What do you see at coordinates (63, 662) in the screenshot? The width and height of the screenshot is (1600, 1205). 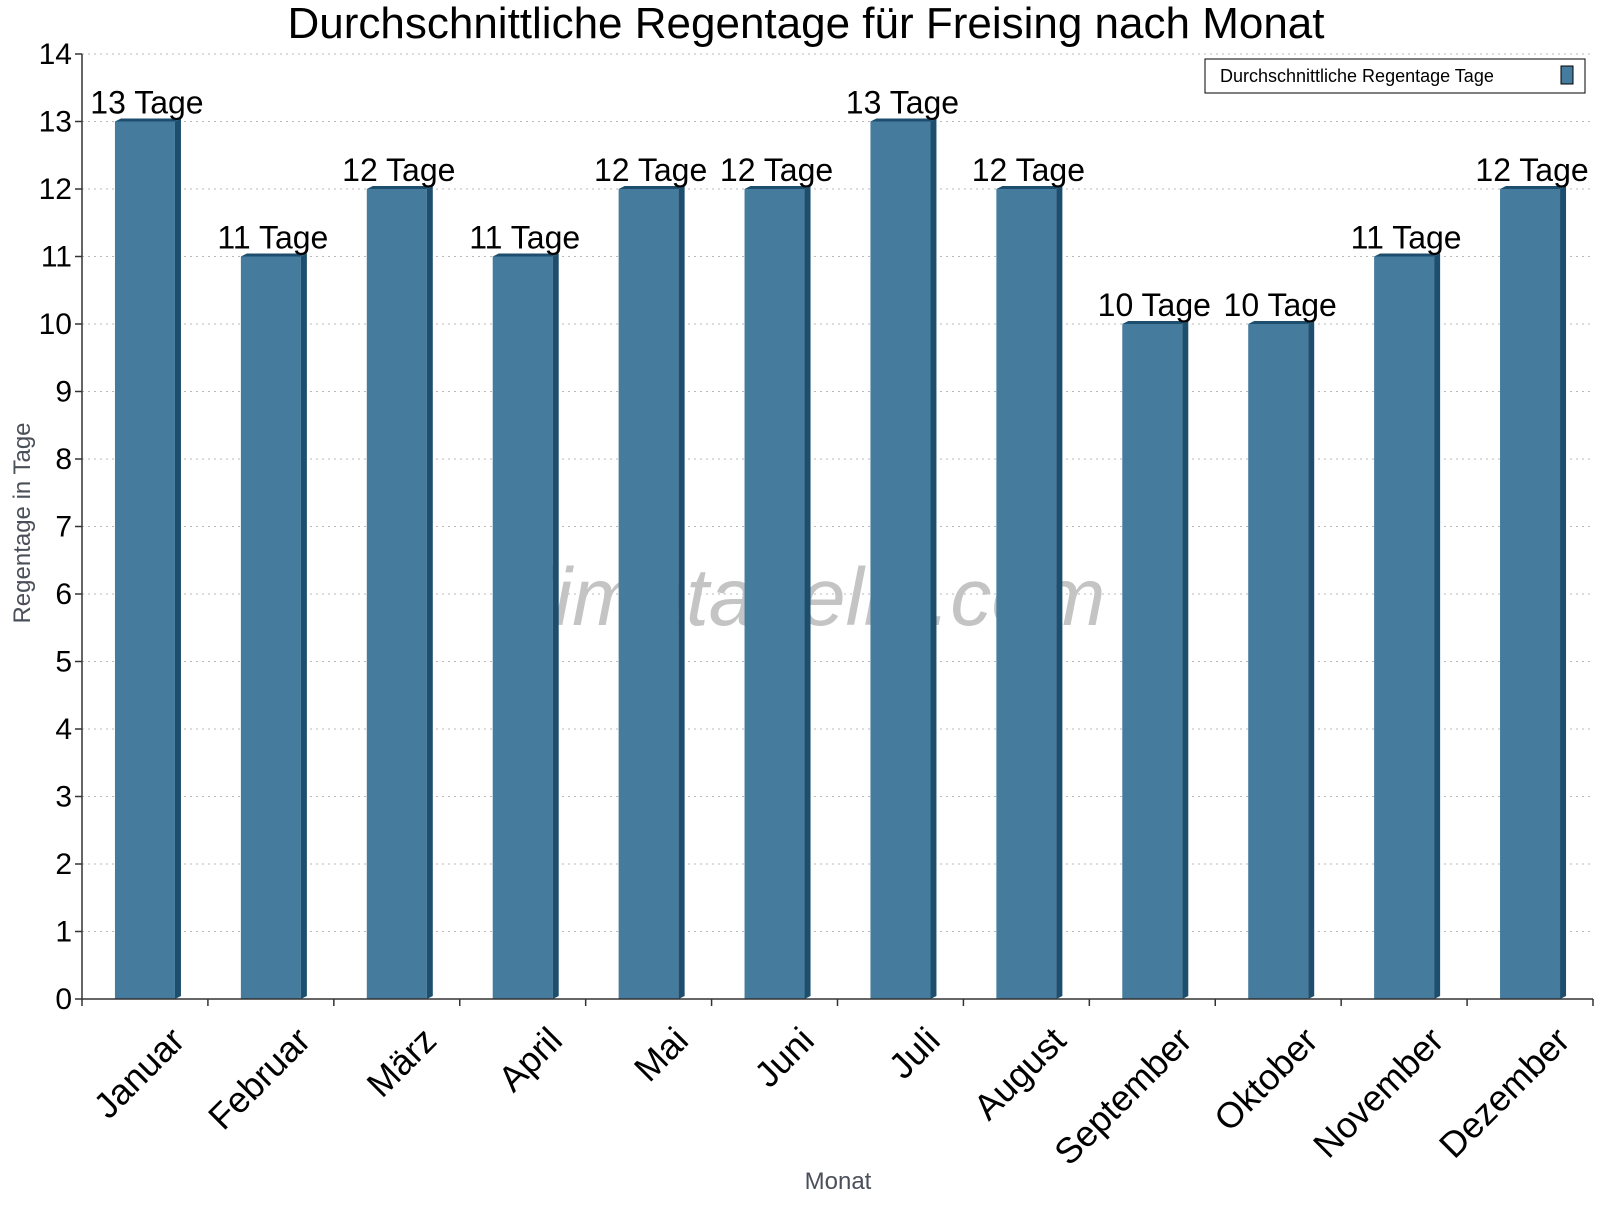 I see `y-tick-label: 5` at bounding box center [63, 662].